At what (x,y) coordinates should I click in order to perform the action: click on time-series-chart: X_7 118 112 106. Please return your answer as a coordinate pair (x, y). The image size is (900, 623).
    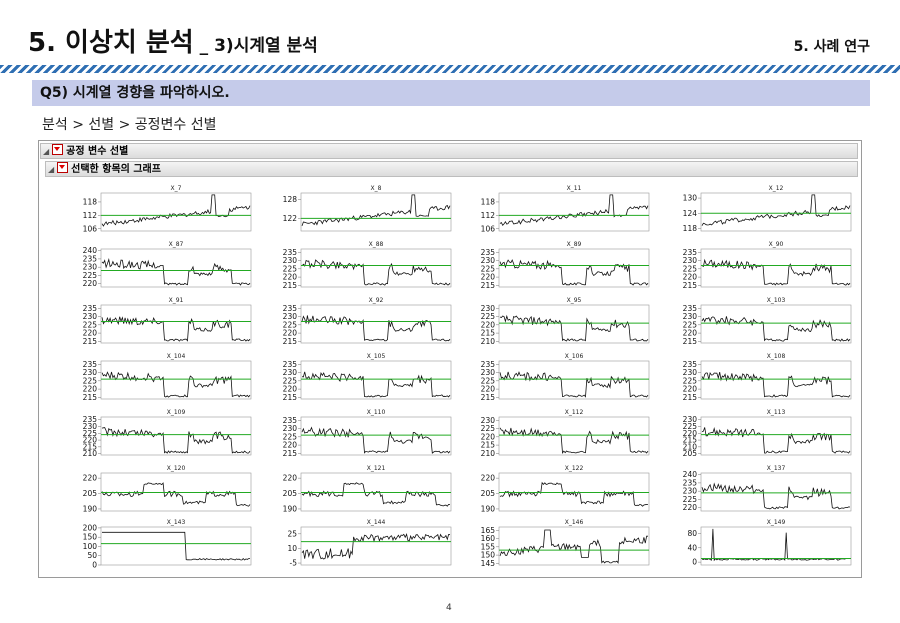
    Looking at the image, I should click on (167, 209).